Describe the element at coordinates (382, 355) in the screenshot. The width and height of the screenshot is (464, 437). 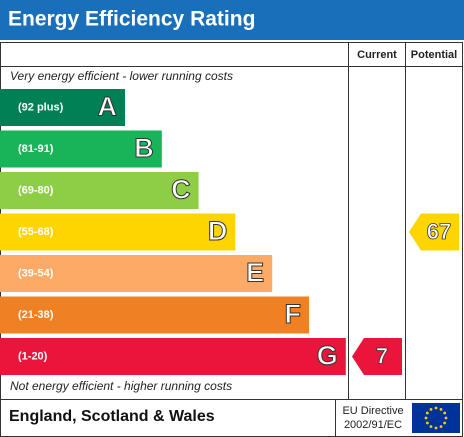
I see `current-value: 7` at that location.